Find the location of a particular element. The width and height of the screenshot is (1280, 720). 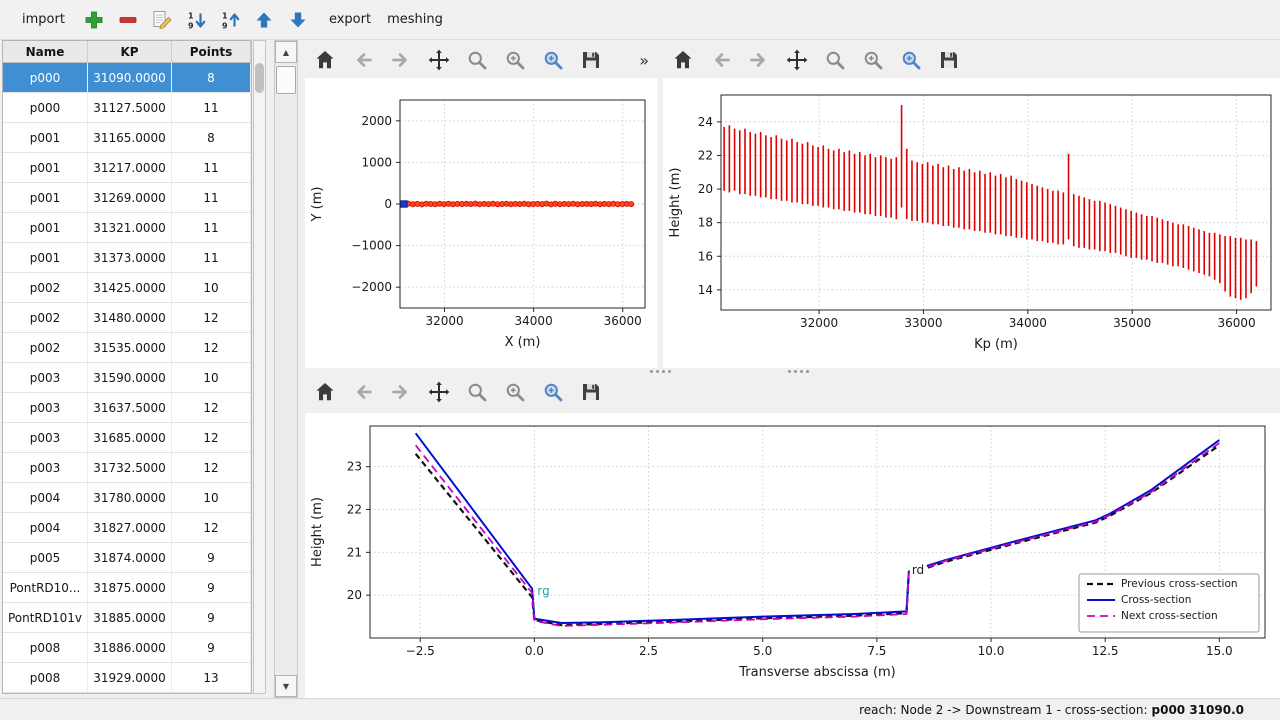

svg-text: −1000 is located at coordinates (371, 246).